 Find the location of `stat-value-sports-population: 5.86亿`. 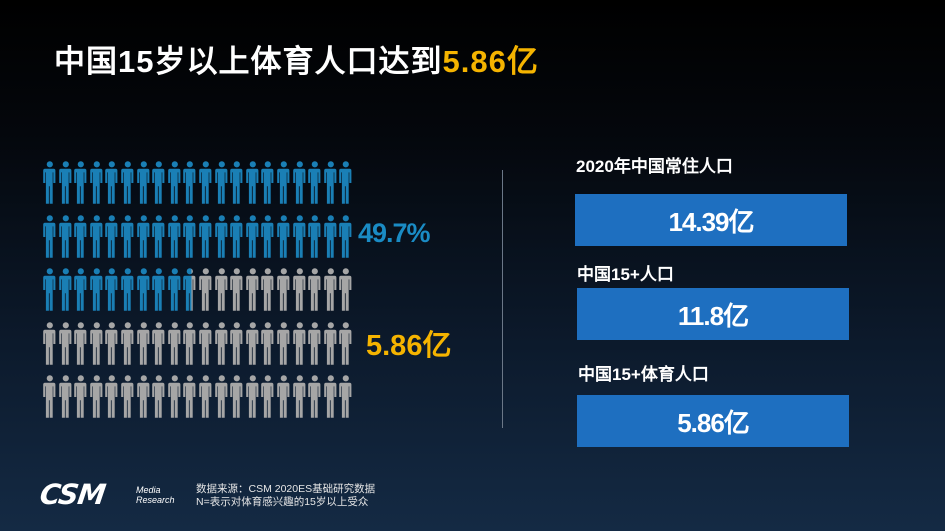

stat-value-sports-population: 5.86亿 is located at coordinates (713, 421).